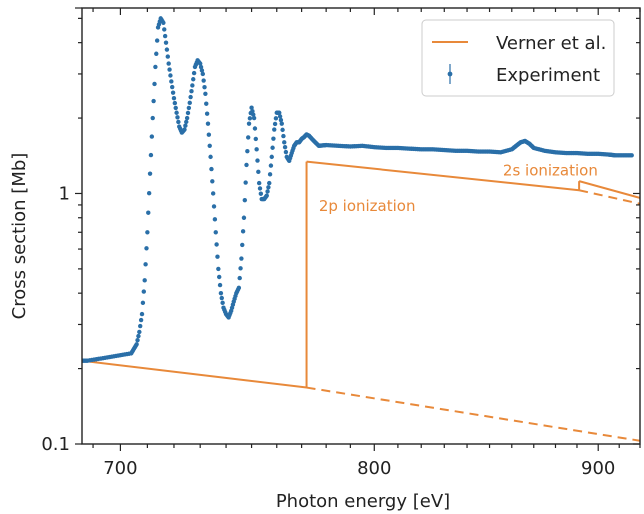  What do you see at coordinates (450, 74) in the screenshot?
I see `legend-marker-experiment` at bounding box center [450, 74].